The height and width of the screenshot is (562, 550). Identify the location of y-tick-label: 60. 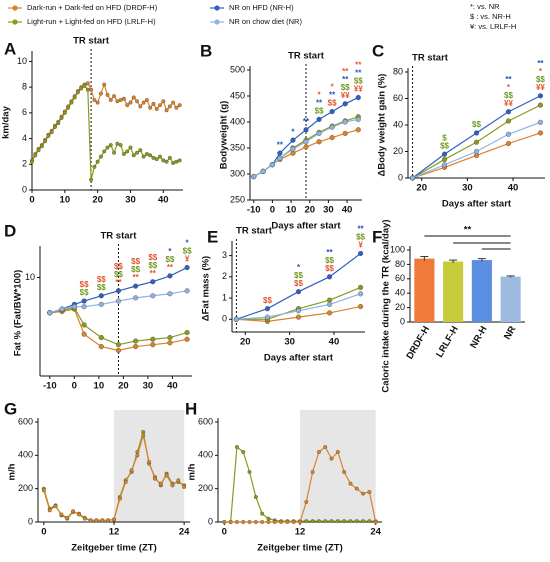
(398, 98).